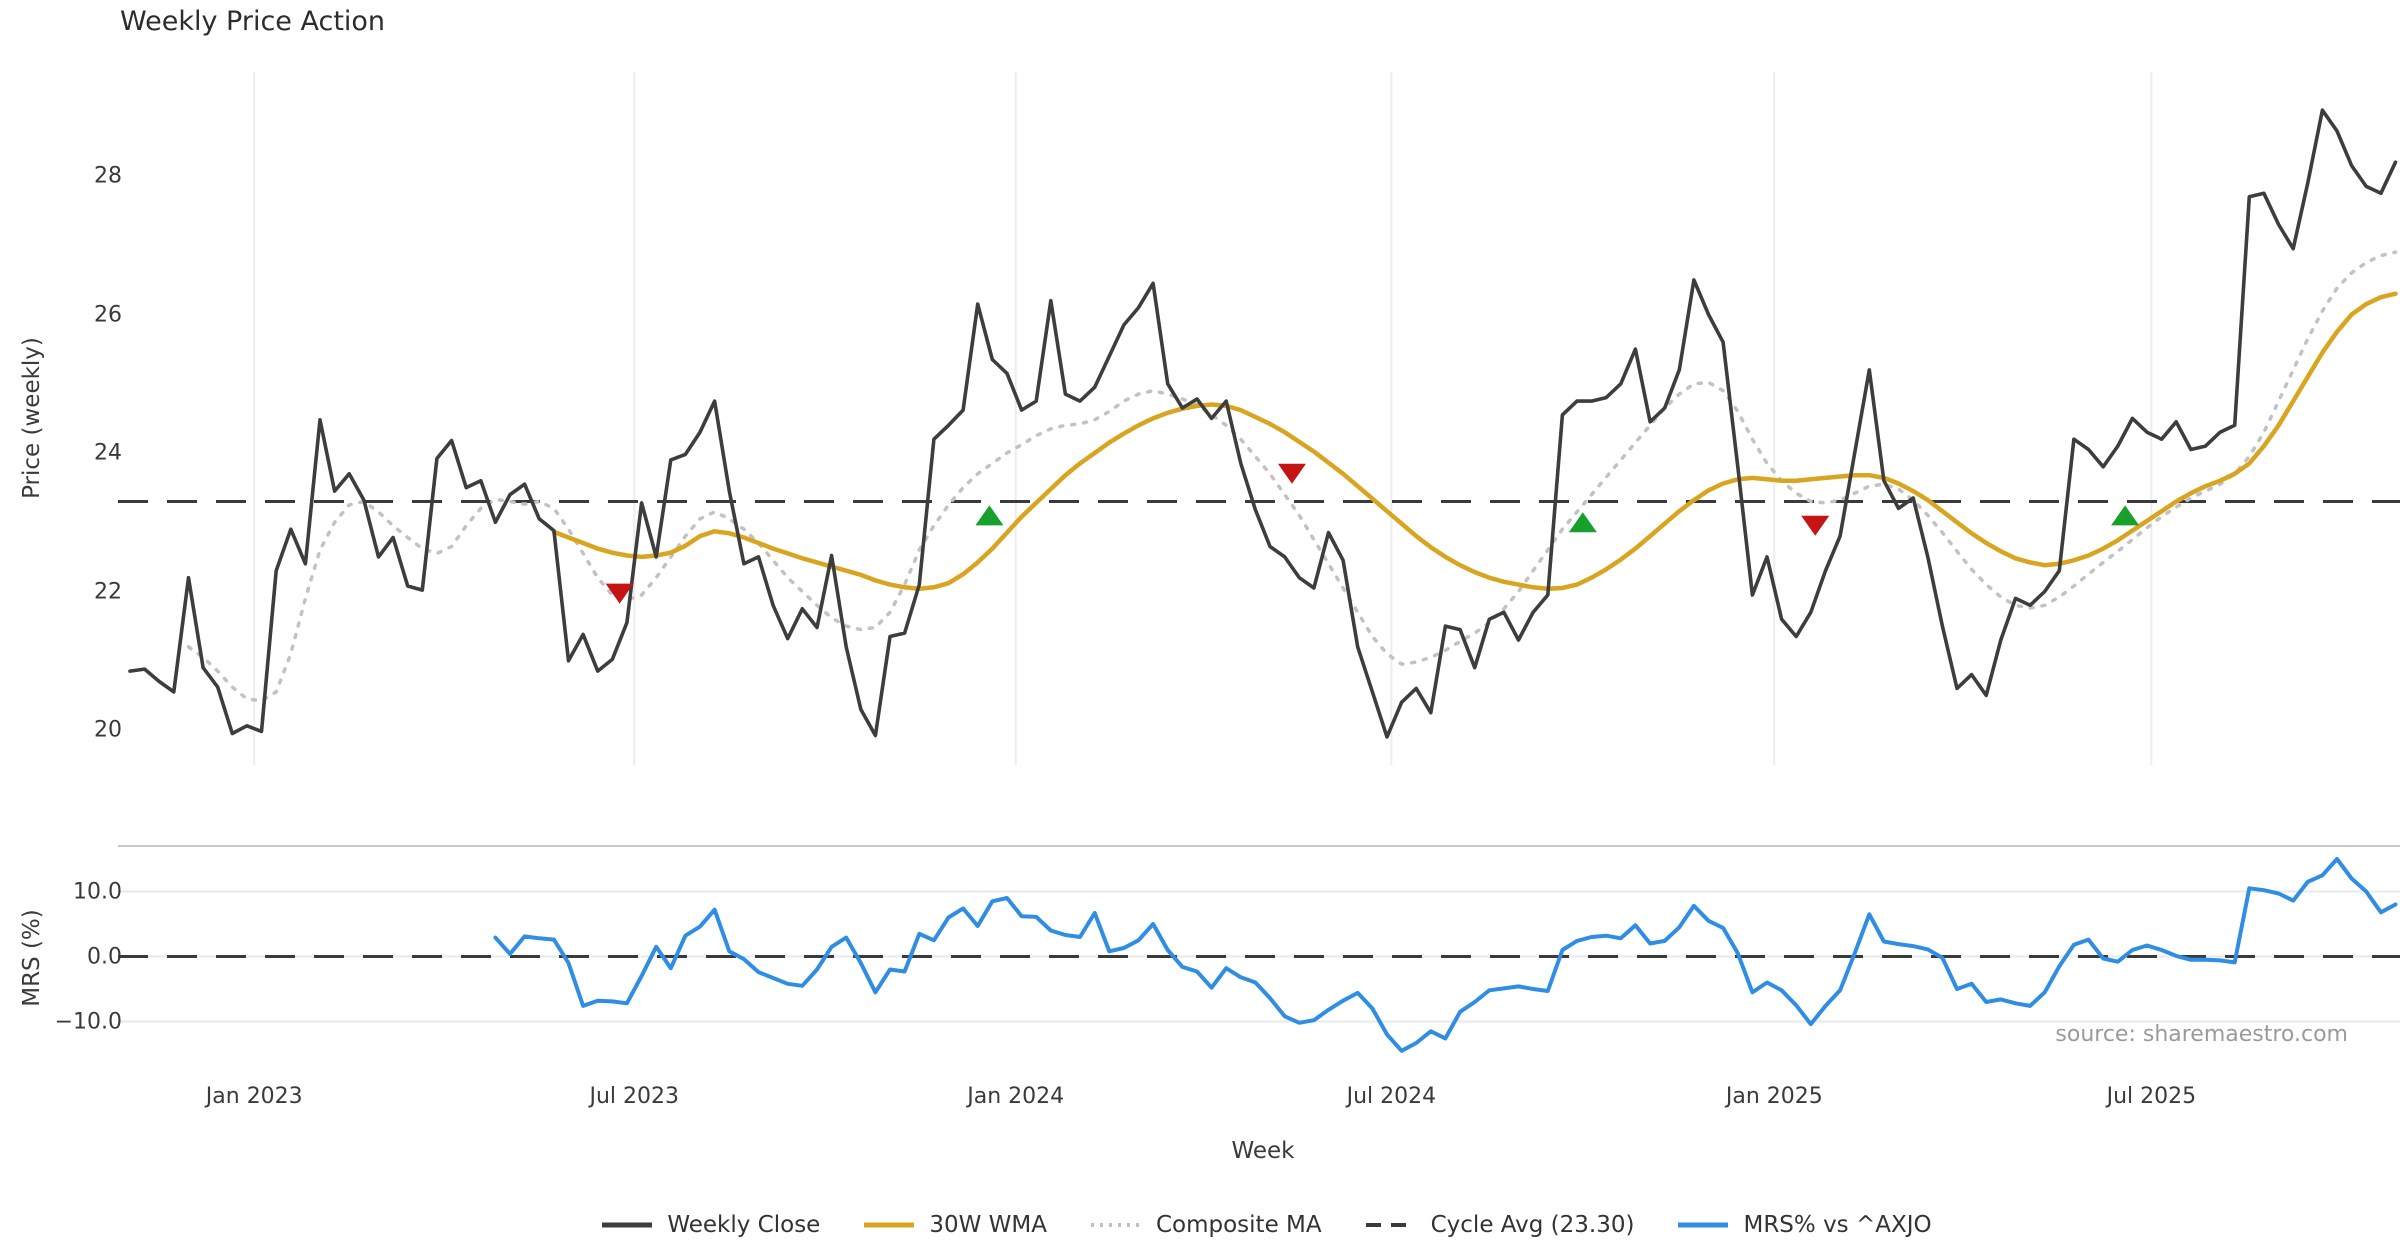 The width and height of the screenshot is (2400, 1260). I want to click on legend-item-weekly-close: Weekly Close, so click(710, 1225).